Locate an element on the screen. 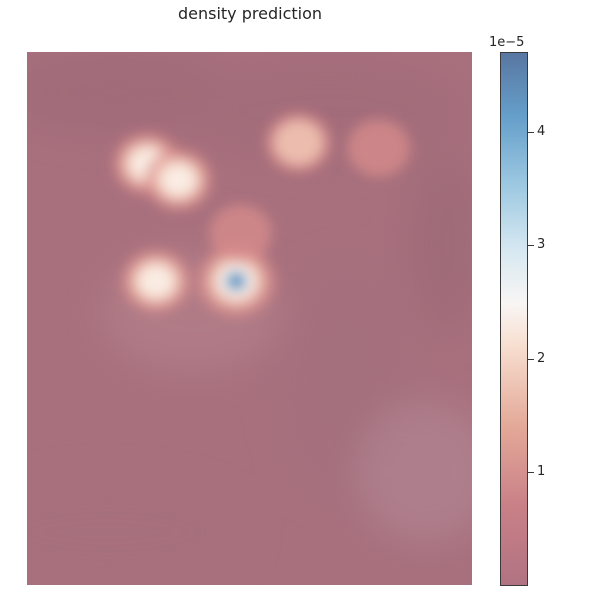  hotspot-center-peak is located at coordinates (236, 281).